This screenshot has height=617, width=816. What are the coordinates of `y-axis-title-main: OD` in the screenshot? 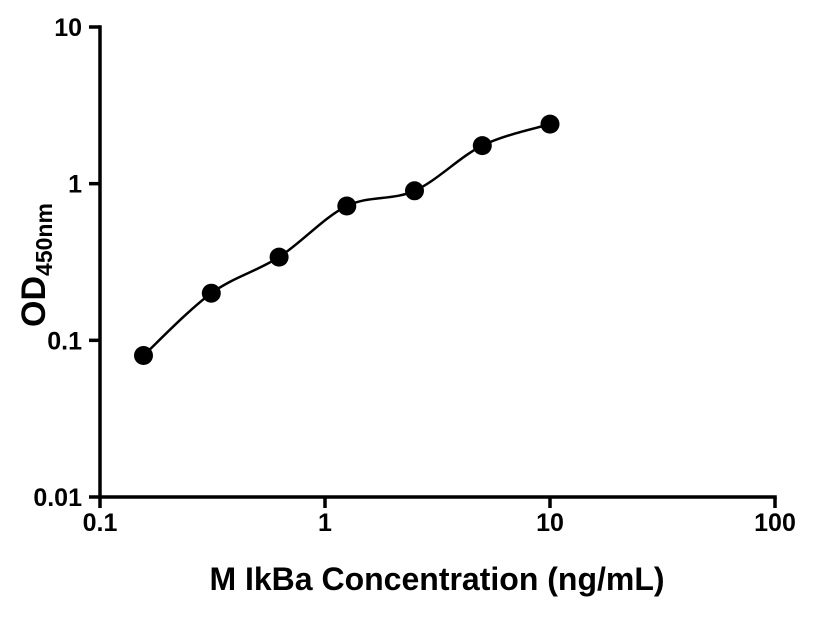 It's located at (34, 301).